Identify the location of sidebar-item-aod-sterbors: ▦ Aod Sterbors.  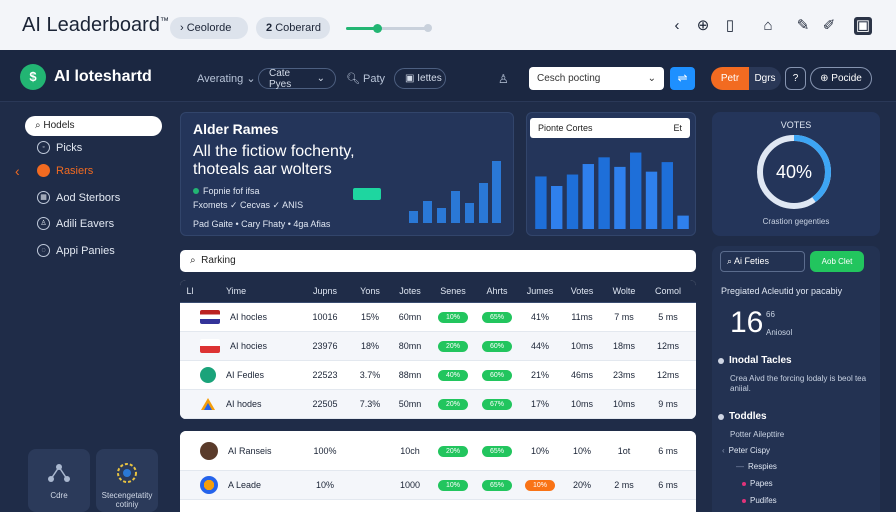
(78, 197).